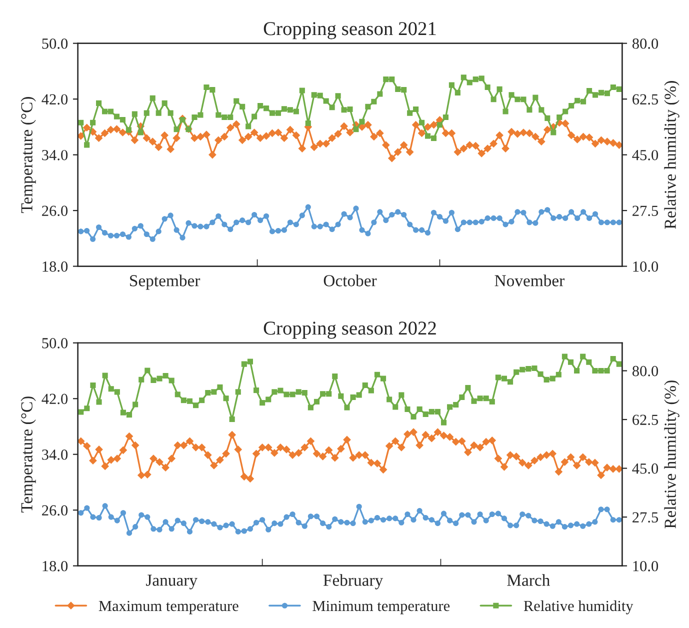  Describe the element at coordinates (172, 582) in the screenshot. I see `x-tick-label: January` at that location.